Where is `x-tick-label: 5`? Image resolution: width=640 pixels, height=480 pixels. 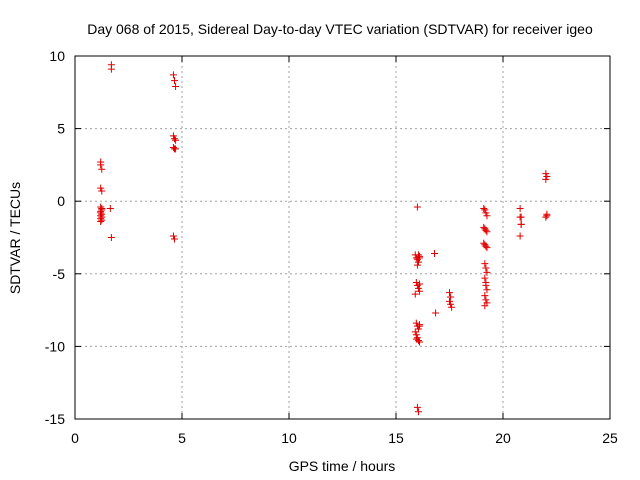
x-tick-label: 5 is located at coordinates (182, 438).